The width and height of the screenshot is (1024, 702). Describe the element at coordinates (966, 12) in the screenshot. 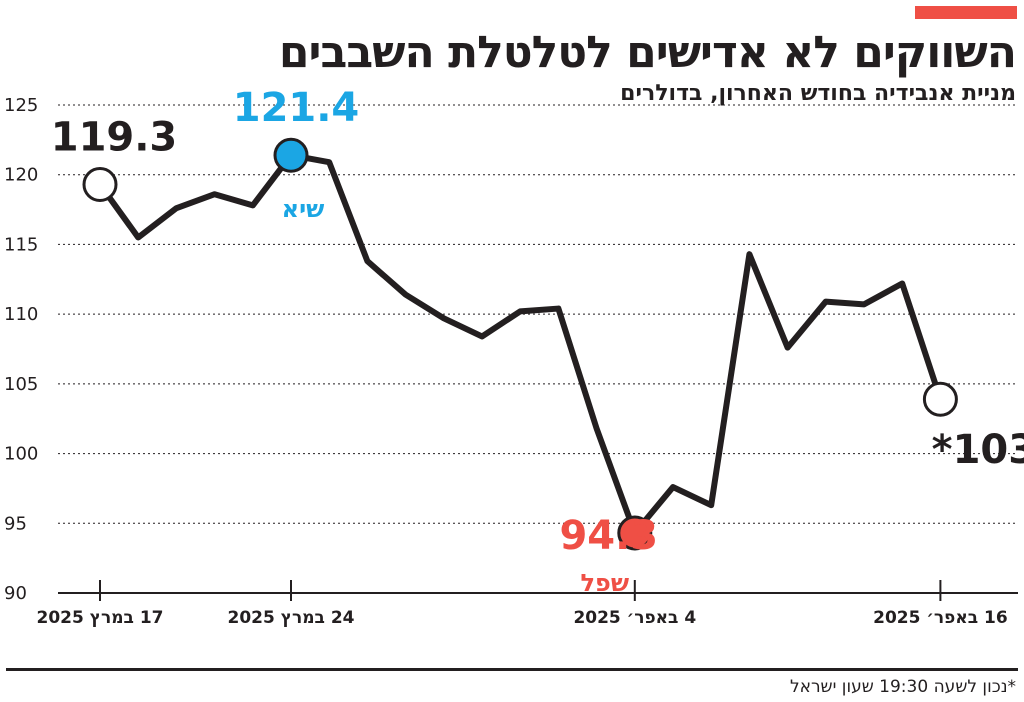

I see `accent-bar` at that location.